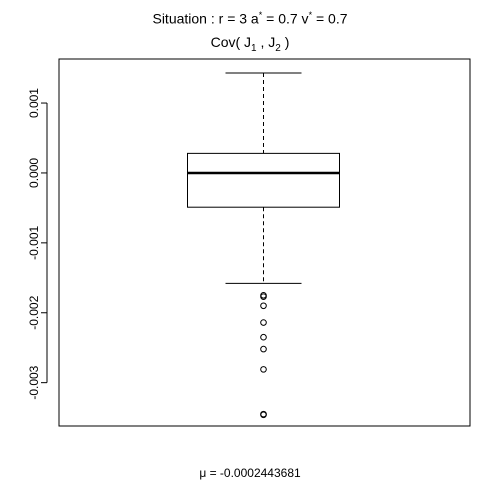 This screenshot has width=500, height=500. What do you see at coordinates (285, 42) in the screenshot?
I see `subtitle-suffix: )` at bounding box center [285, 42].